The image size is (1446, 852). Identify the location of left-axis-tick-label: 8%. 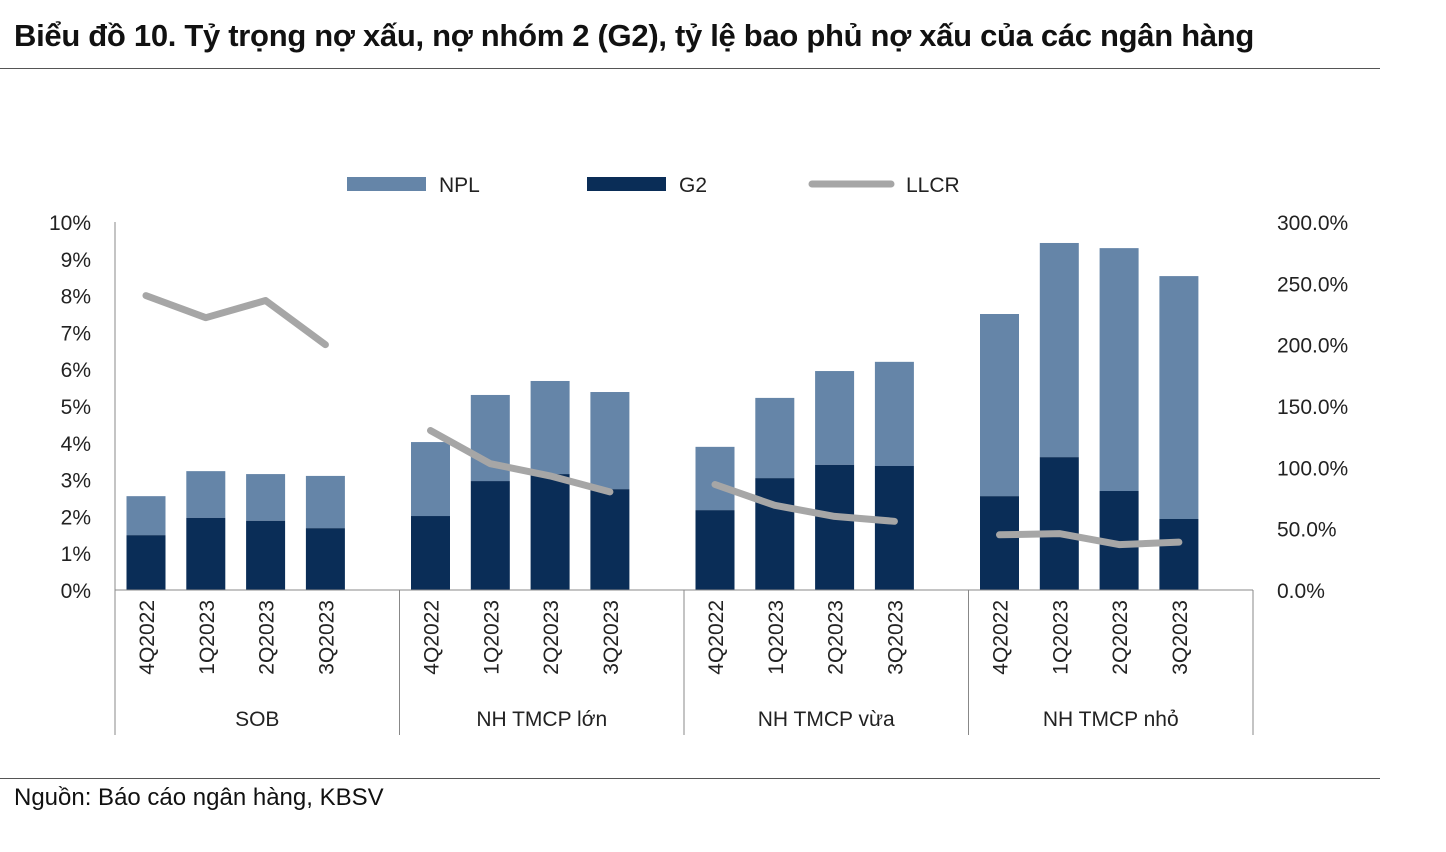
(76, 297).